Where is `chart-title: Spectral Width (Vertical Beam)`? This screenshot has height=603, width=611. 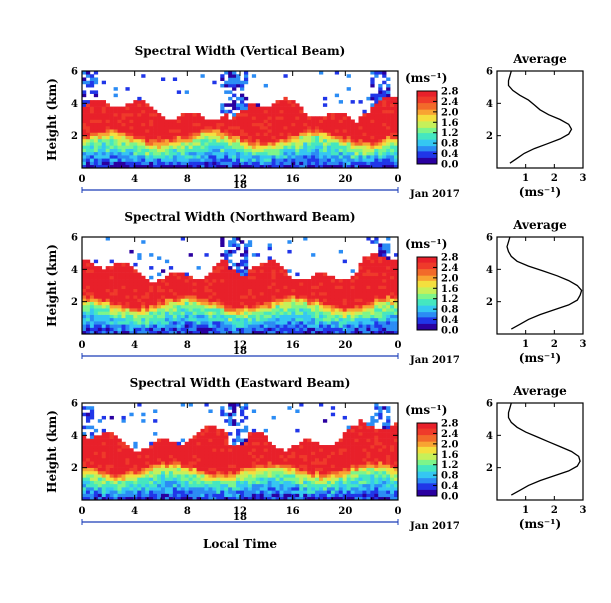 chart-title: Spectral Width (Vertical Beam) is located at coordinates (240, 51).